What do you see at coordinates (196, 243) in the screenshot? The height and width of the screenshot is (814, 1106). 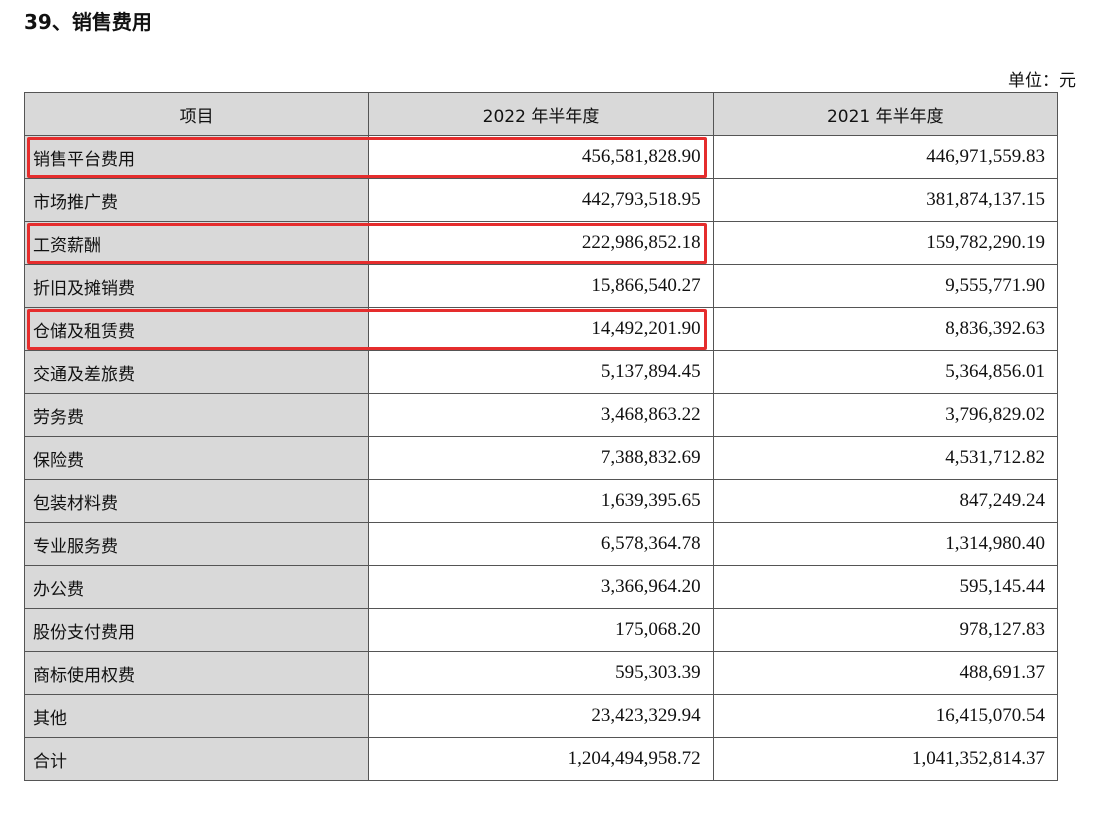 I see `row-item: 工资薪酬` at bounding box center [196, 243].